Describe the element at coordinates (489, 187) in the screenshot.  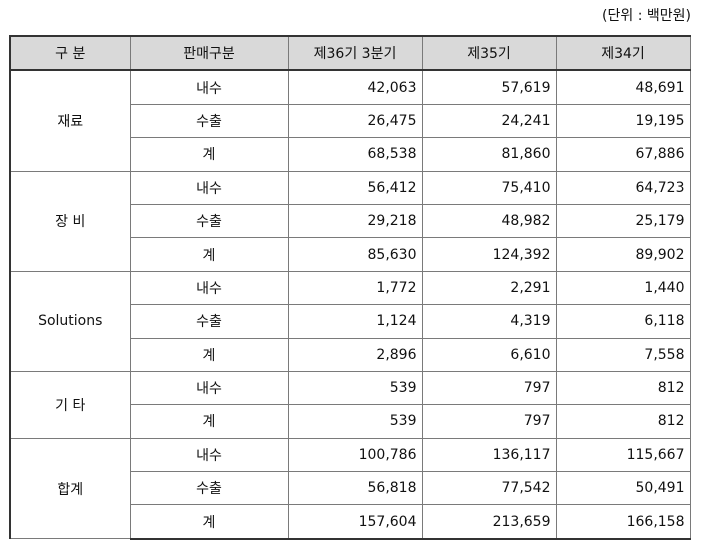
I see `value-cell: 75,410` at that location.